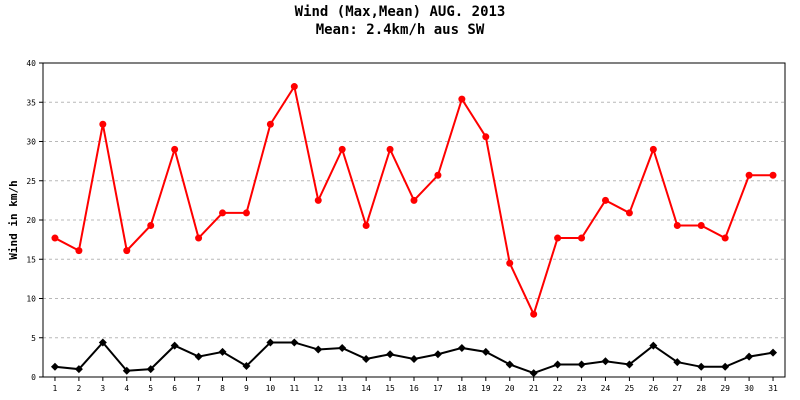  What do you see at coordinates (33, 377) in the screenshot?
I see `y-tick-label: 0` at bounding box center [33, 377].